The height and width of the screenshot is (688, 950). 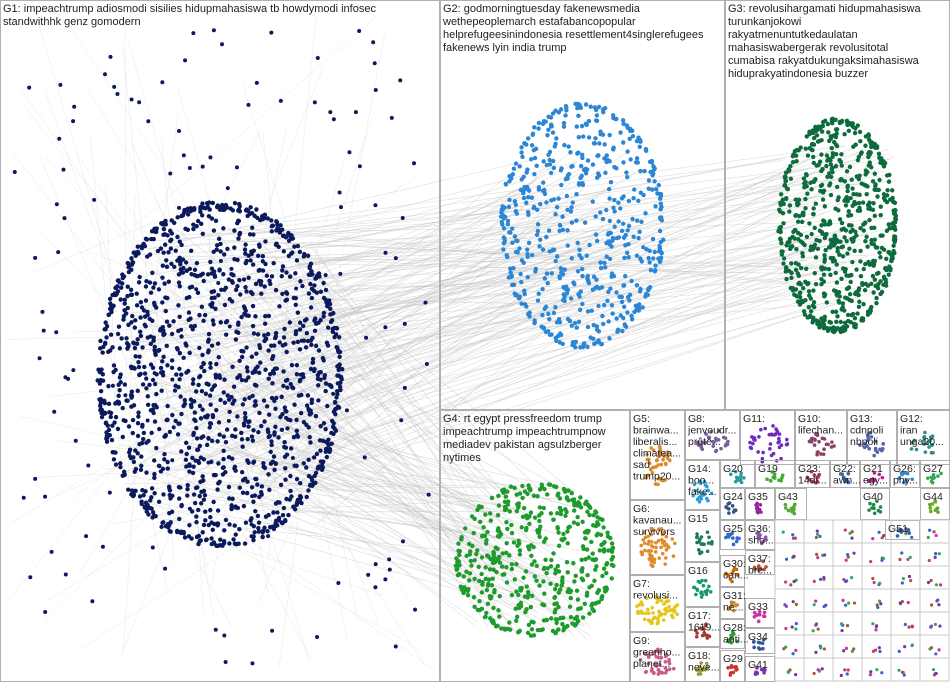 What do you see at coordinates (641, 465) in the screenshot?
I see `group-label: sad` at bounding box center [641, 465].